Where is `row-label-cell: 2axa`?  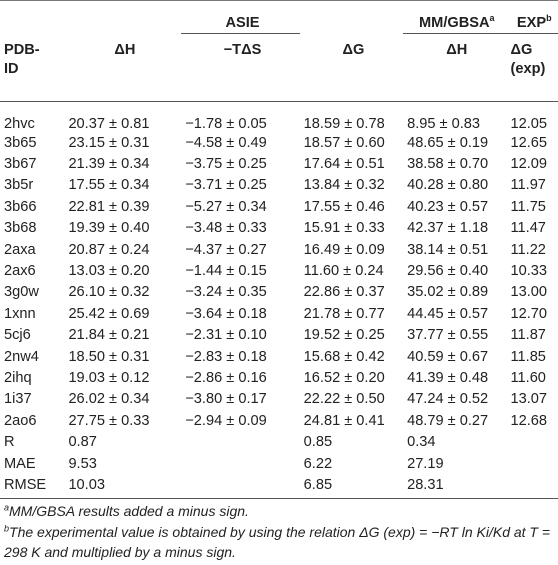
row-label-cell: 2axa is located at coordinates (20, 249).